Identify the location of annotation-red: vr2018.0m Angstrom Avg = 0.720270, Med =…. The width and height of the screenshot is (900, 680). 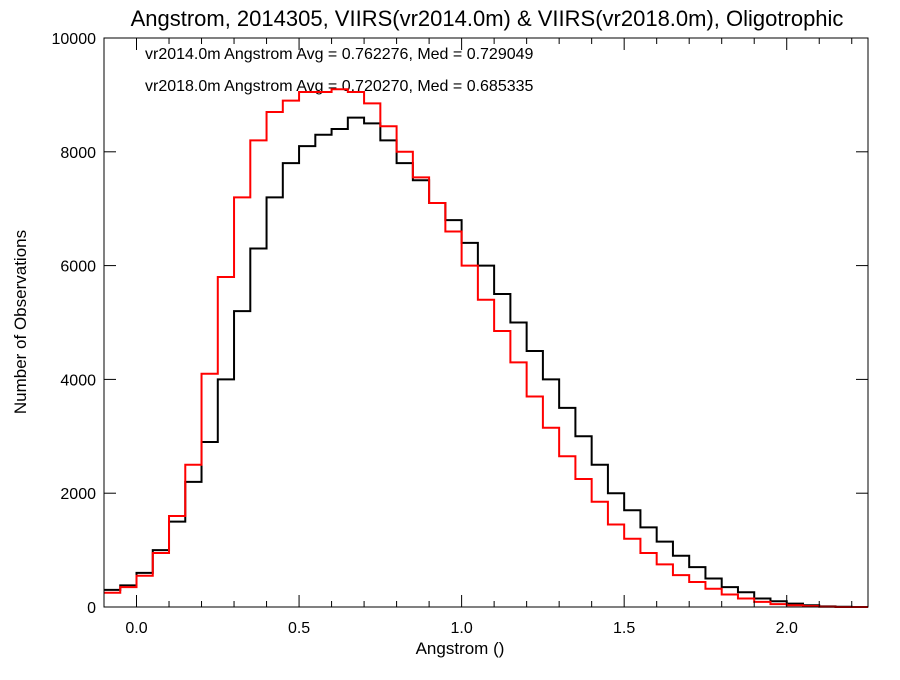
(339, 86).